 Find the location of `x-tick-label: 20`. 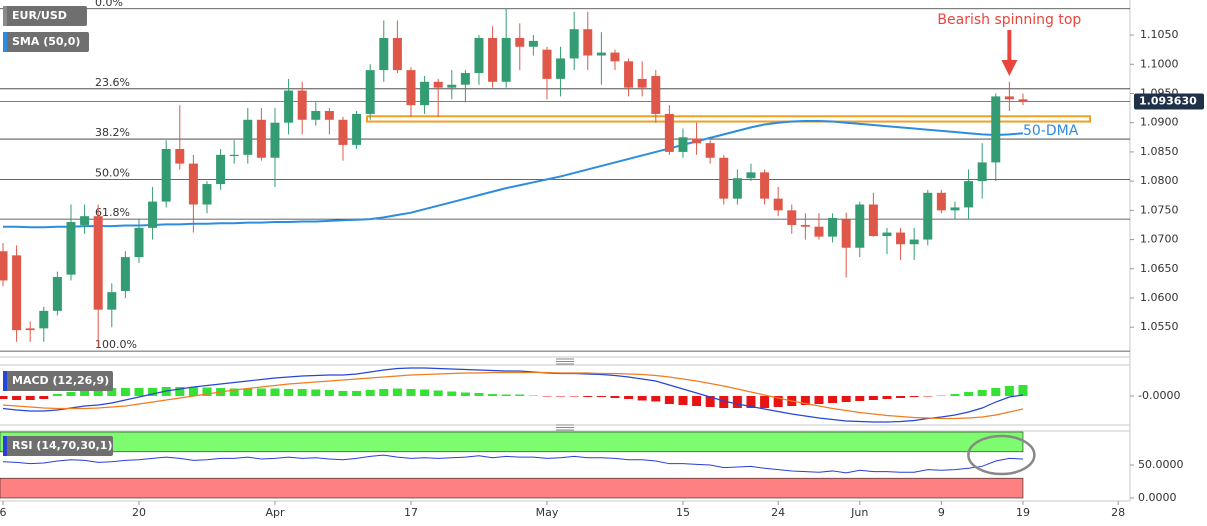

x-tick-label: 20 is located at coordinates (139, 512).